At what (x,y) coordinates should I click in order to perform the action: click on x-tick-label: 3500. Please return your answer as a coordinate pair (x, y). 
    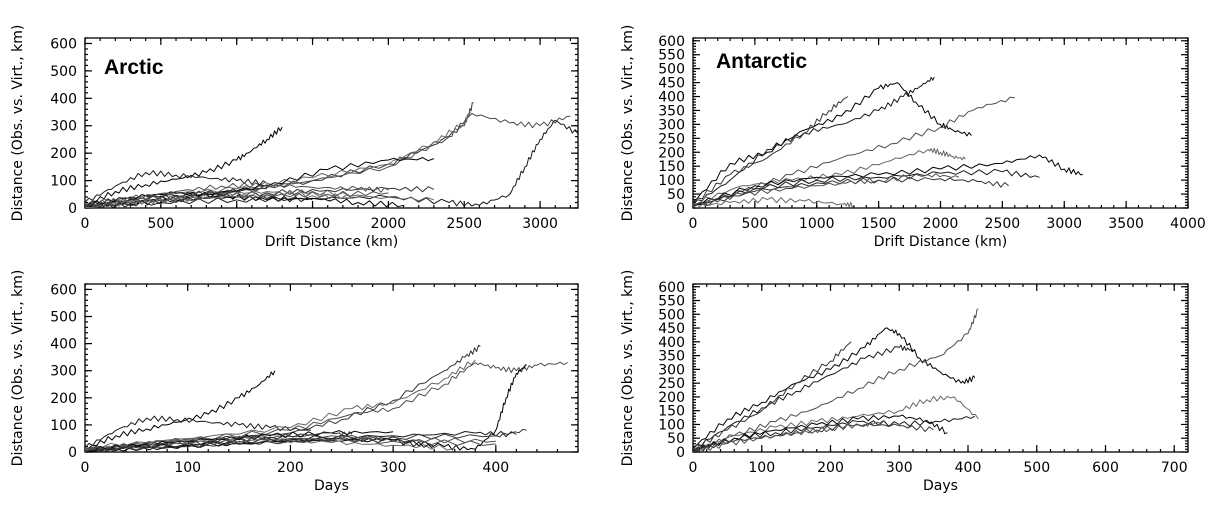
    Looking at the image, I should click on (1126, 224).